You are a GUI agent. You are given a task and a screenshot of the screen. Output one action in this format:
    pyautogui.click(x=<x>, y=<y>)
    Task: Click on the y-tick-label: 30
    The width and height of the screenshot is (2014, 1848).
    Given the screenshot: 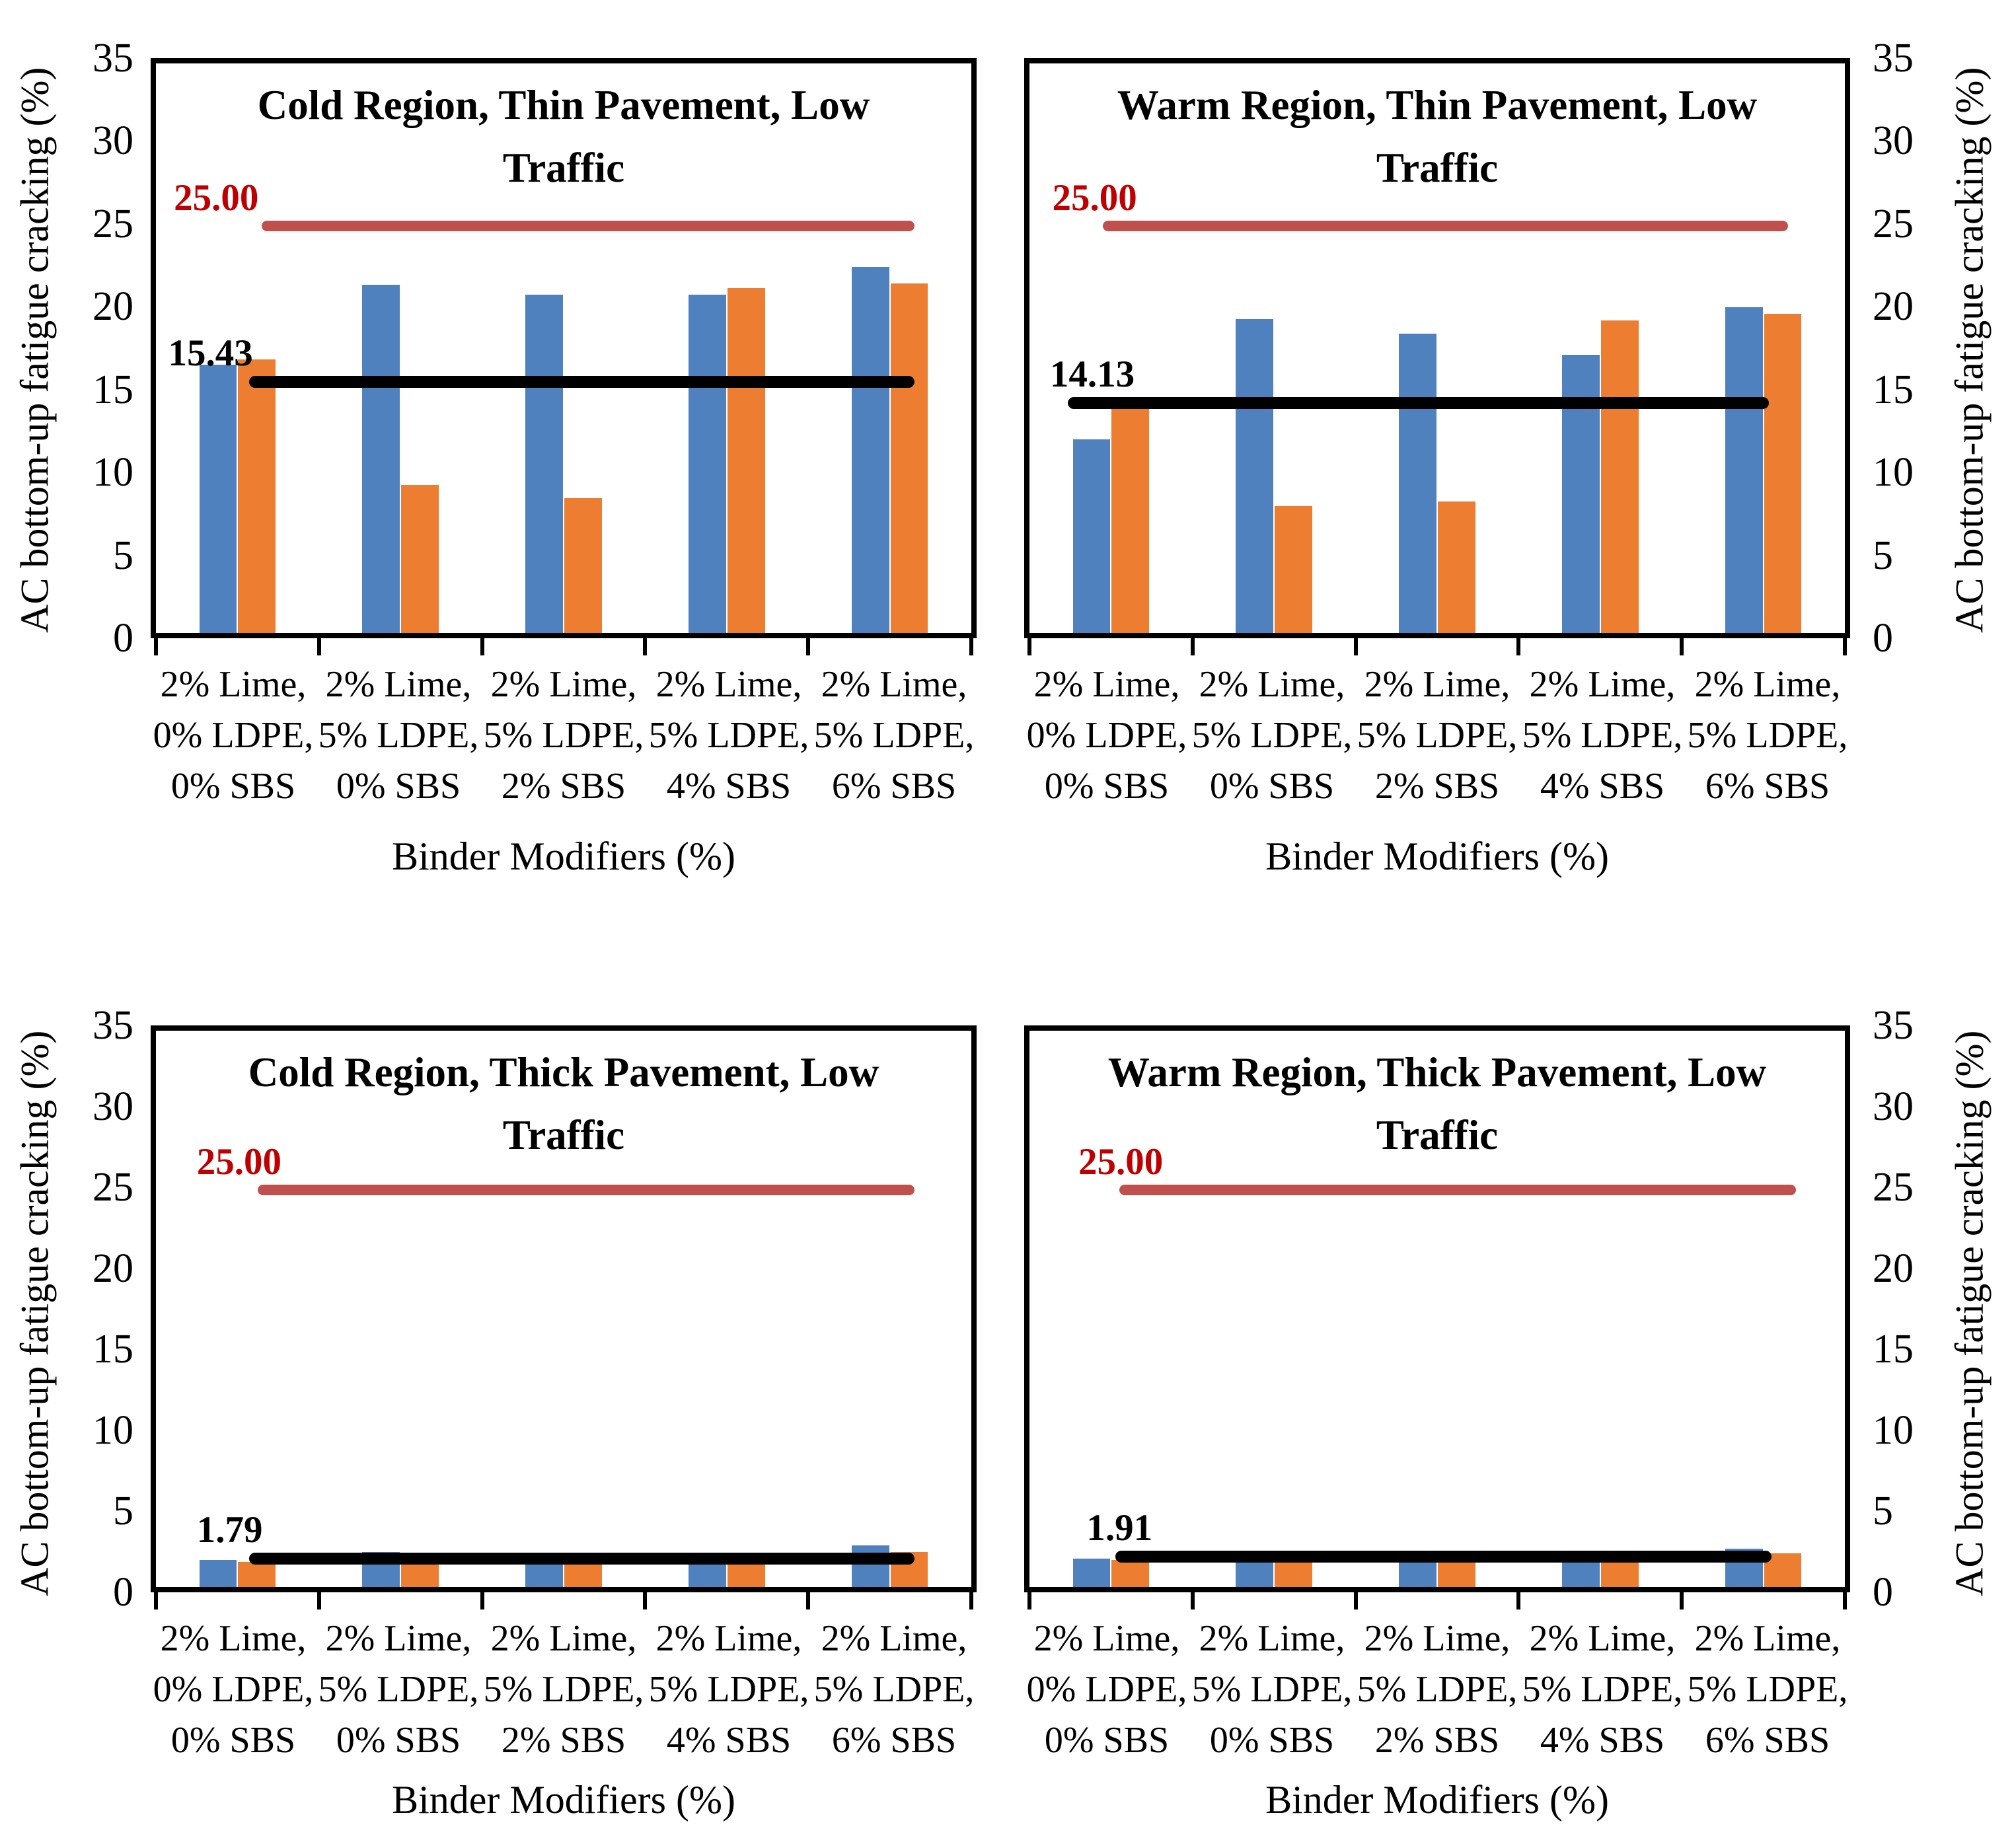 What is the action you would take?
    pyautogui.click(x=1893, y=141)
    